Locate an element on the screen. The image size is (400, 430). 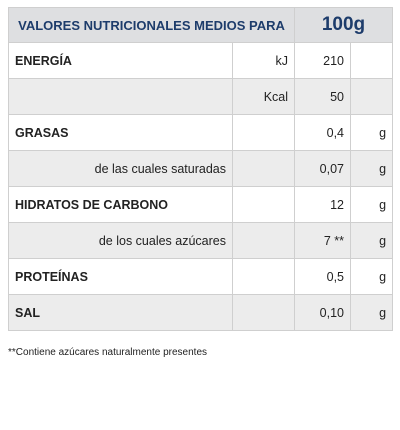
nutrient-row: PROTEÍNAS 0,5 g is located at coordinates (201, 276).